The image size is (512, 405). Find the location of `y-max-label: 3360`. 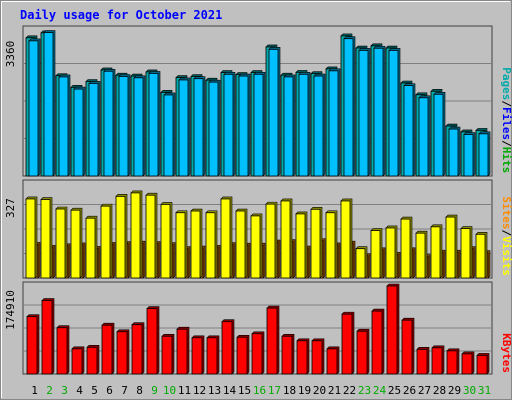

y-max-label: 3360 is located at coordinates (10, 54).